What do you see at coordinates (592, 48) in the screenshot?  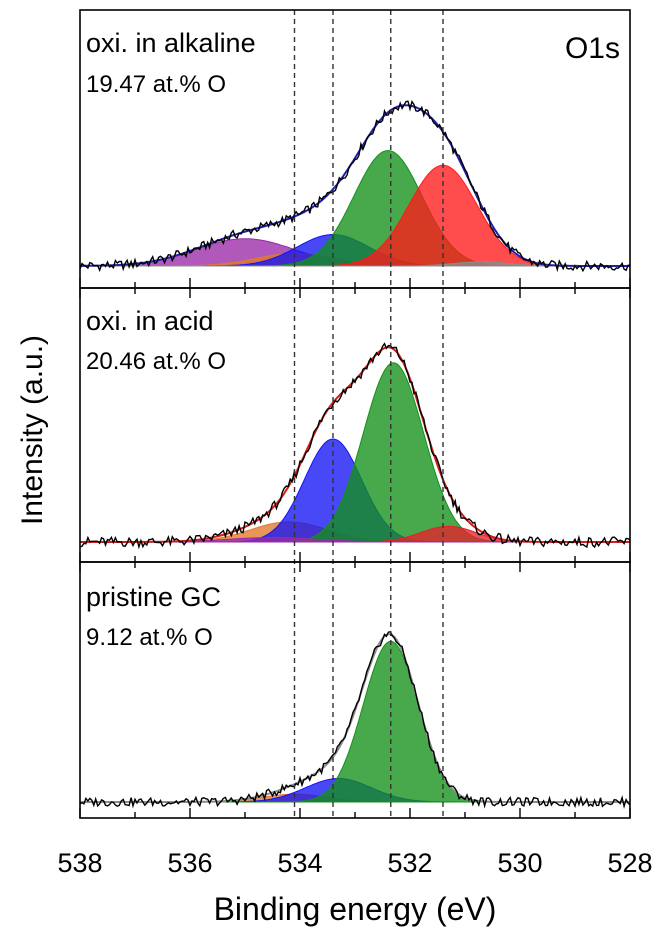 I see `element-label: O1s` at bounding box center [592, 48].